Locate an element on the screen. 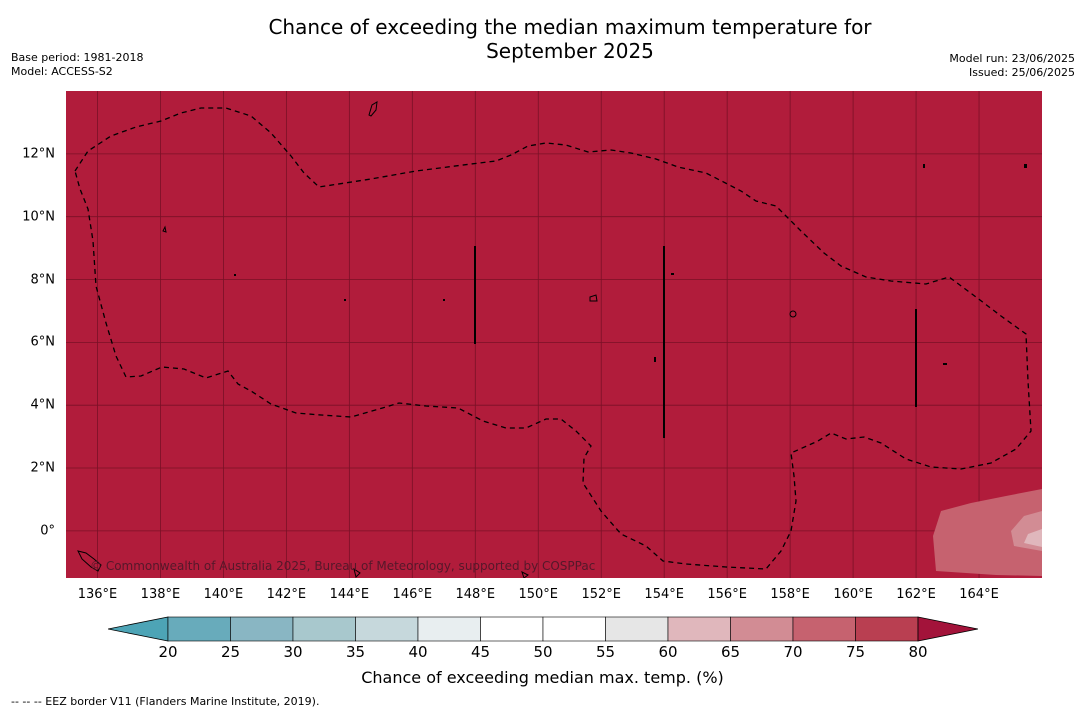 The image size is (1085, 713). colorbar-tick-label: 80 is located at coordinates (918, 652).